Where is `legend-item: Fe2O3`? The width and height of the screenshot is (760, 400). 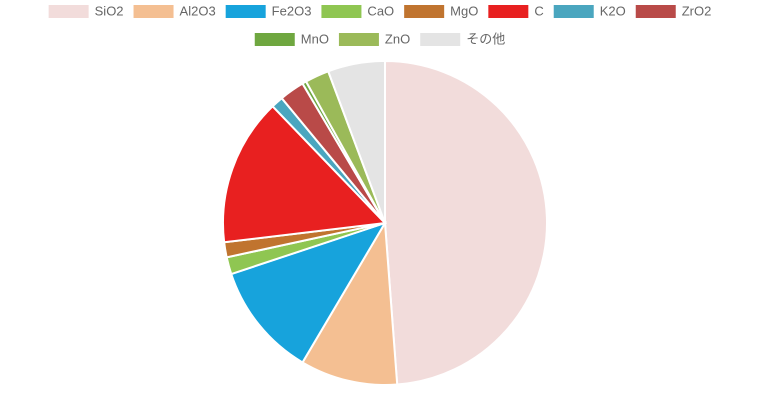 legend-item: Fe2O3 is located at coordinates (268, 10).